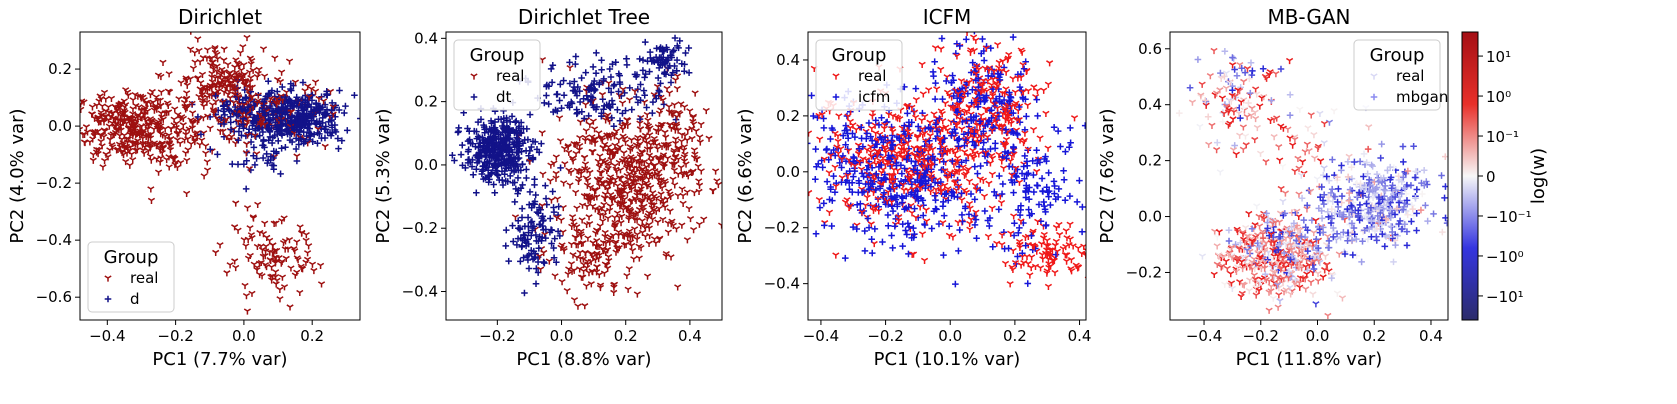 The image size is (1677, 404). What do you see at coordinates (107, 336) in the screenshot?
I see `x-tick-label: −0.4` at bounding box center [107, 336].